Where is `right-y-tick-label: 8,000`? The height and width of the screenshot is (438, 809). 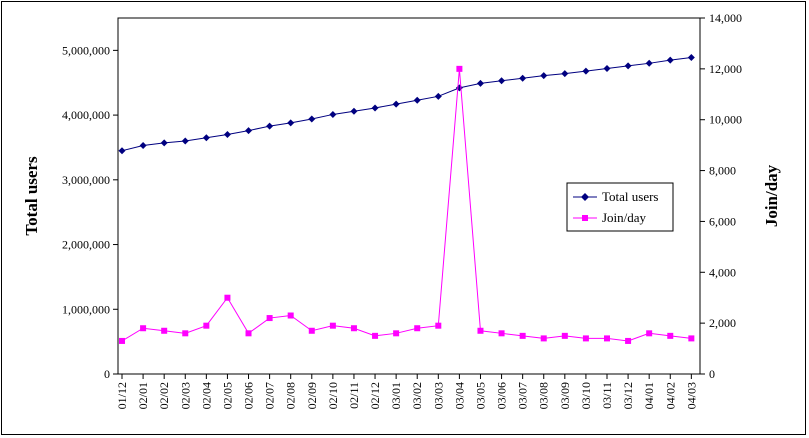 right-y-tick-label: 8,000 is located at coordinates (722, 171).